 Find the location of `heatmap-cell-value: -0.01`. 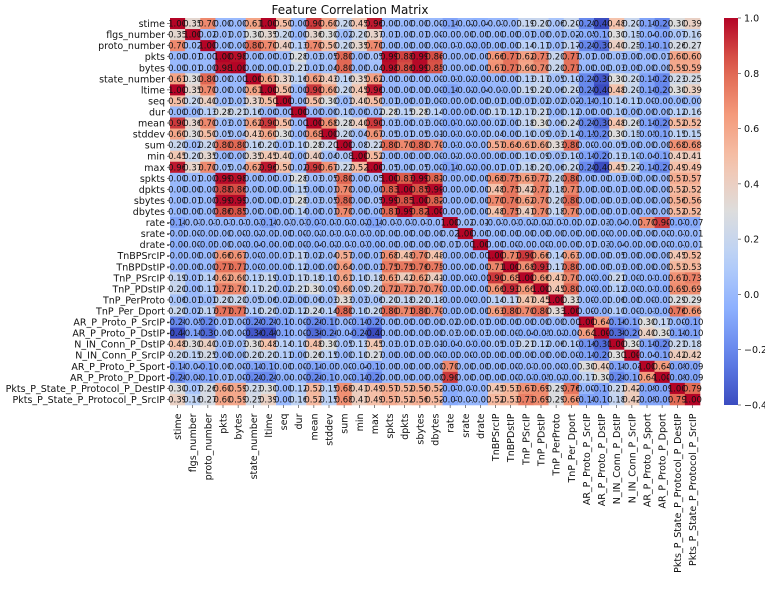

heatmap-cell-value: -0.01 is located at coordinates (496, 224).